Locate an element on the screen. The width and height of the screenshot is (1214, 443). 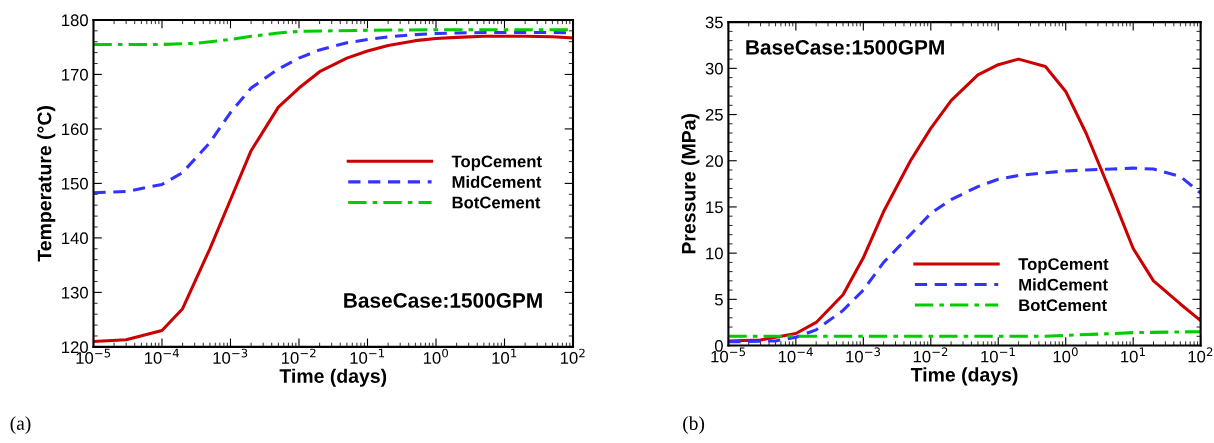
y-tick-label: 170 is located at coordinates (75, 74).